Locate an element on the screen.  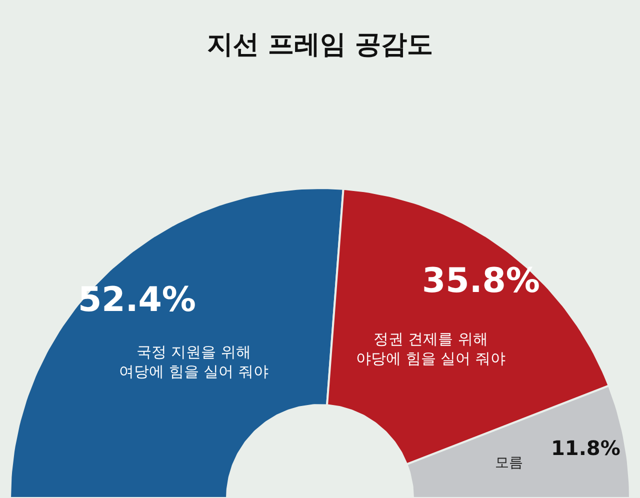
slice-label: 정권 견제를 위해 야당에 힘을 실어 줘야 is located at coordinates (431, 349).